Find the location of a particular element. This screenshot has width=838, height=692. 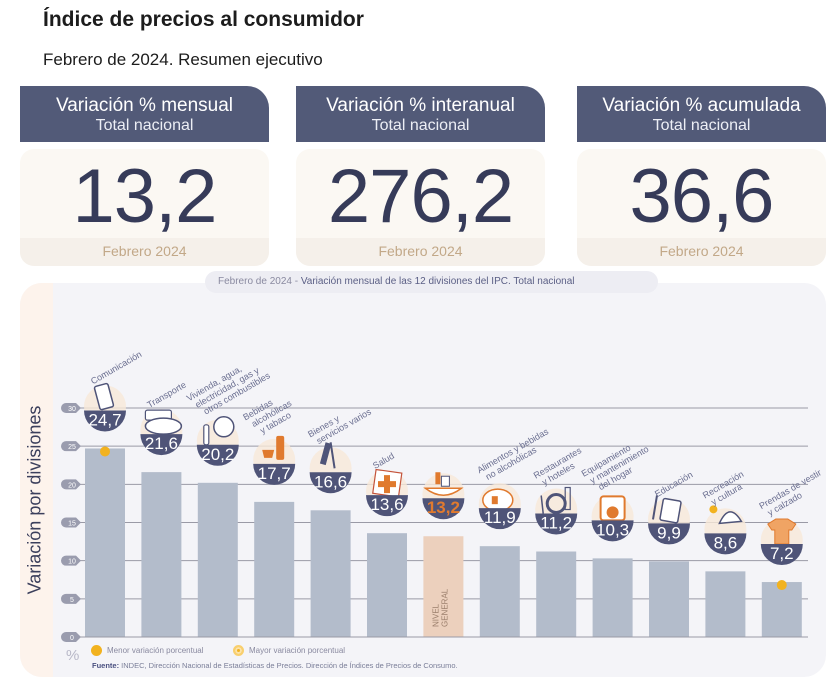

card-body: 13,2 Febrero 2024 is located at coordinates (144, 207).